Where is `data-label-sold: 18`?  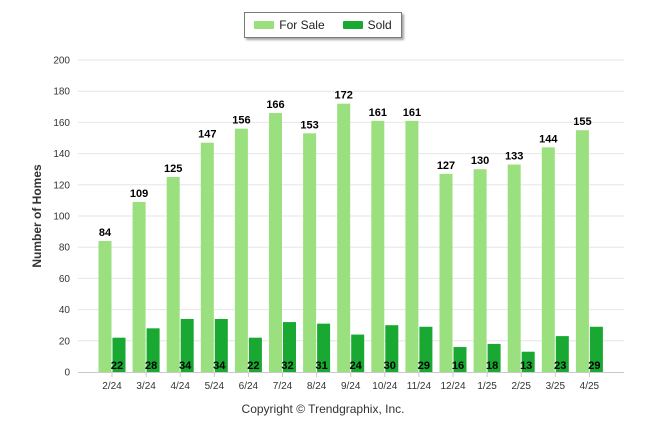 data-label-sold: 18 is located at coordinates (492, 366).